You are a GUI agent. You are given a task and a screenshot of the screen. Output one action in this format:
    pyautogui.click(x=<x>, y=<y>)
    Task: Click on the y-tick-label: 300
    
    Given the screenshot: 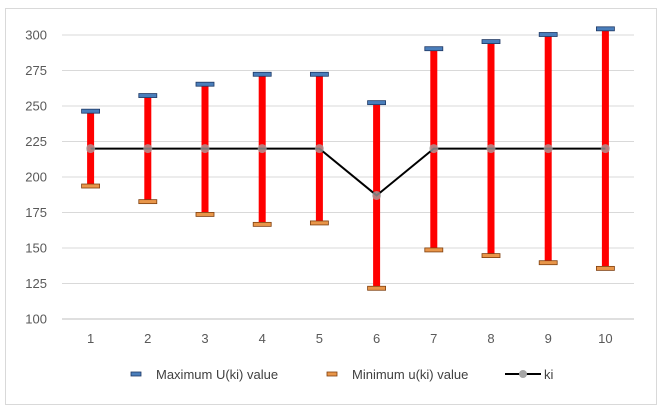 What is the action you would take?
    pyautogui.click(x=36, y=35)
    